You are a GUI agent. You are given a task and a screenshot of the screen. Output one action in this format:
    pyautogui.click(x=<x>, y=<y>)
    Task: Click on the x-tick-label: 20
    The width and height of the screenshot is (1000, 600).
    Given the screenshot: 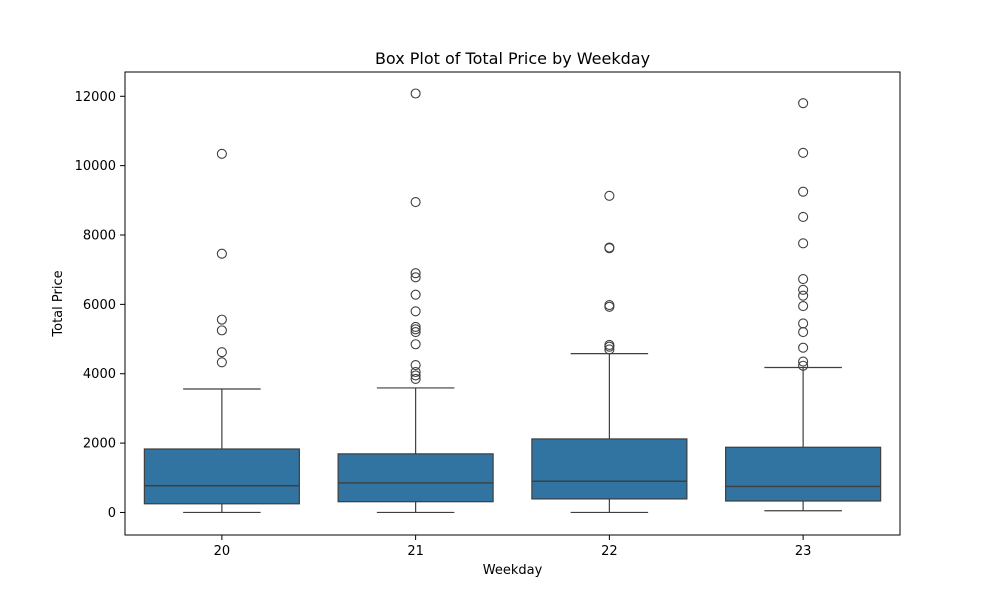 What is the action you would take?
    pyautogui.click(x=222, y=551)
    